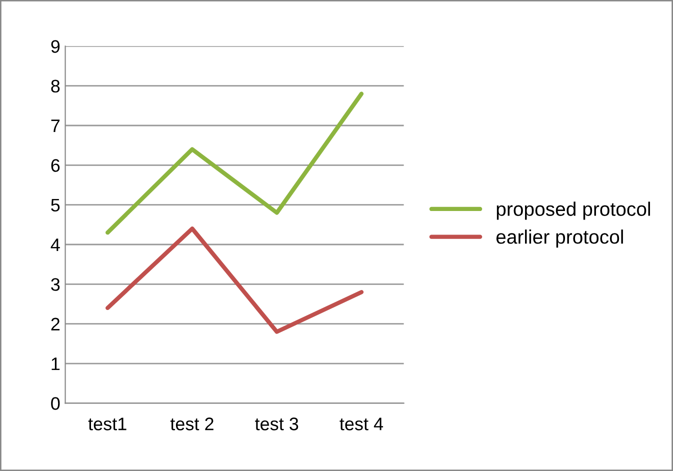  What do you see at coordinates (559, 239) in the screenshot?
I see `legend-label: earlier protocol` at bounding box center [559, 239].